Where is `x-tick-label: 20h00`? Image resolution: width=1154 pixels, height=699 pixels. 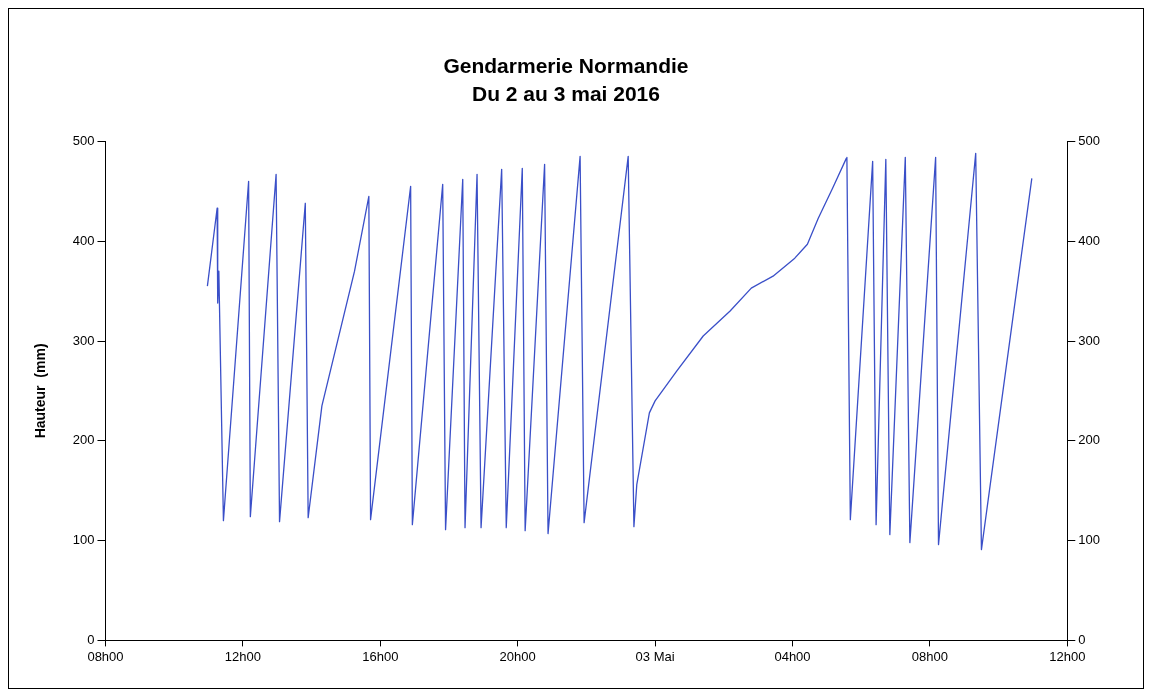 x-tick-label: 20h00 is located at coordinates (517, 656).